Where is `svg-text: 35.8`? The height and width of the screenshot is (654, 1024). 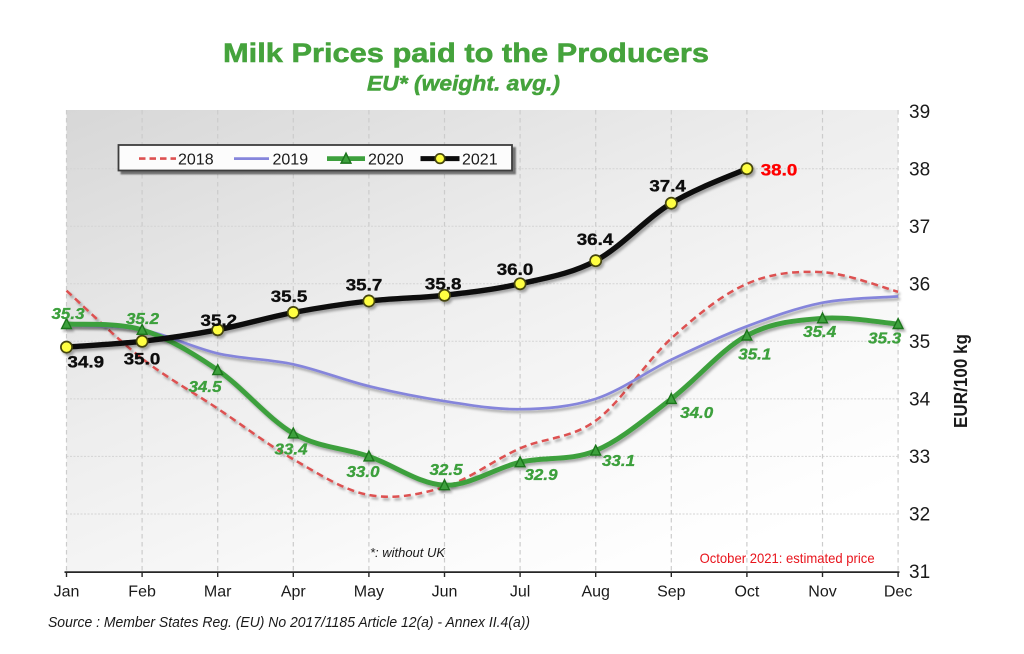
svg-text: 35.8 is located at coordinates (443, 284).